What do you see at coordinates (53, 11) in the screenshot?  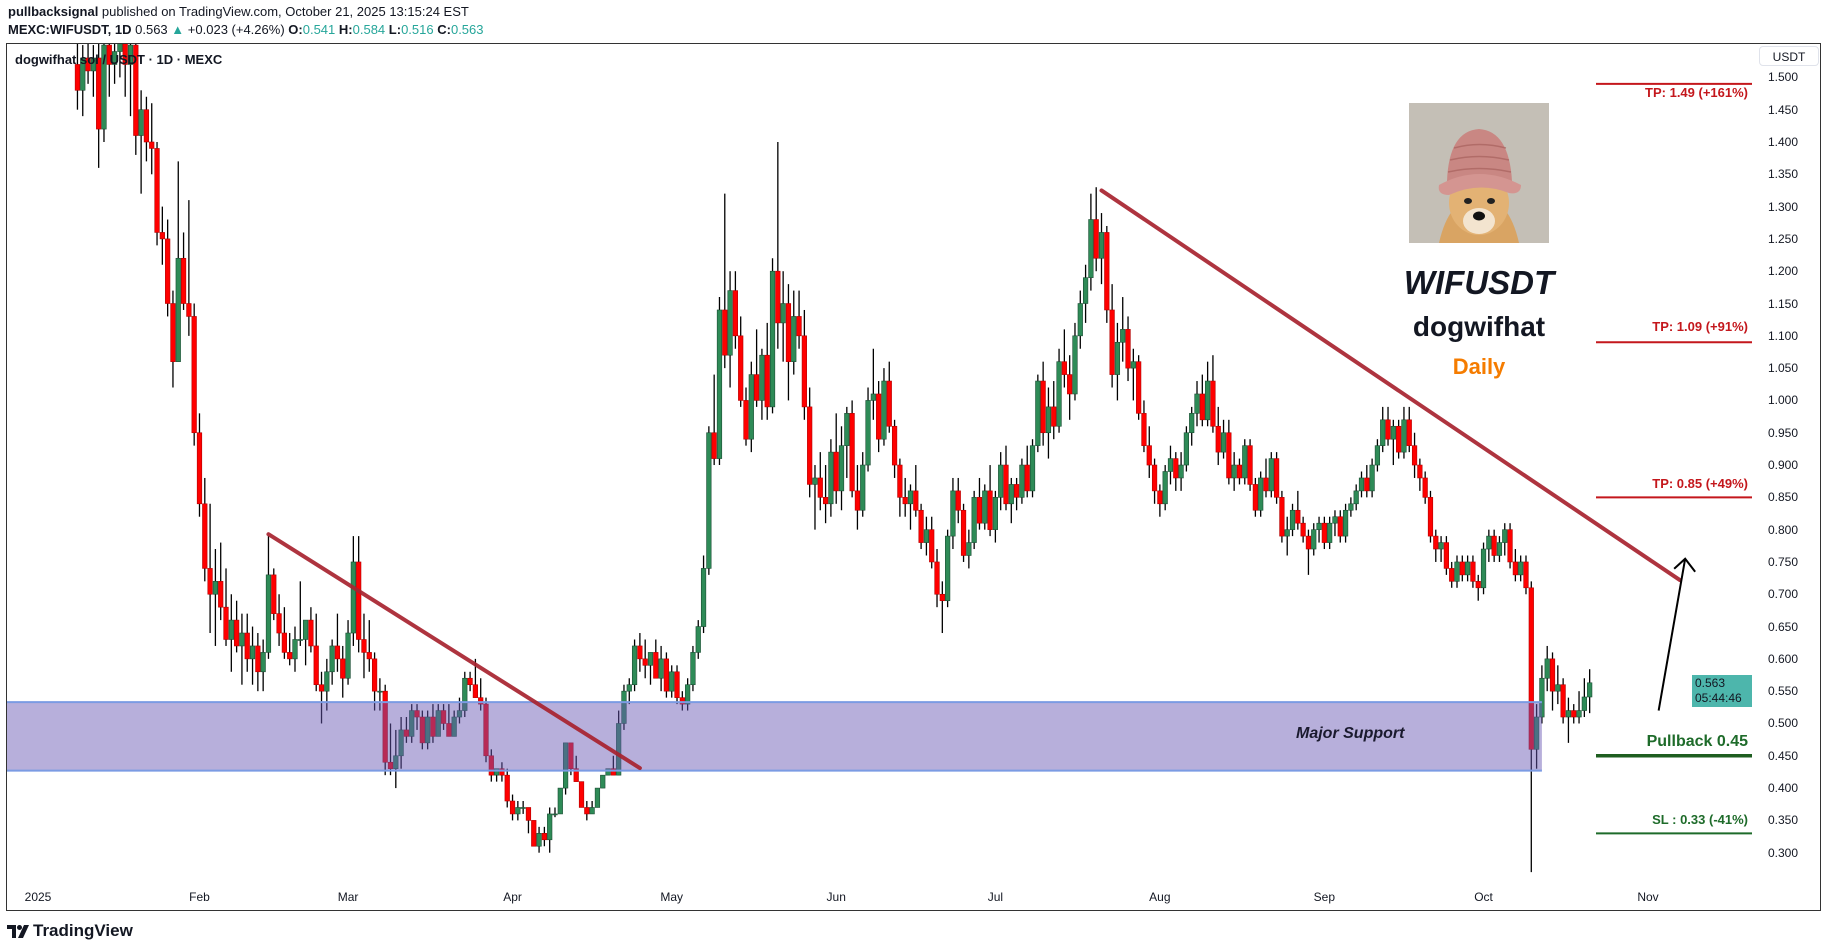 I see `author-name: pullbacksignal` at bounding box center [53, 11].